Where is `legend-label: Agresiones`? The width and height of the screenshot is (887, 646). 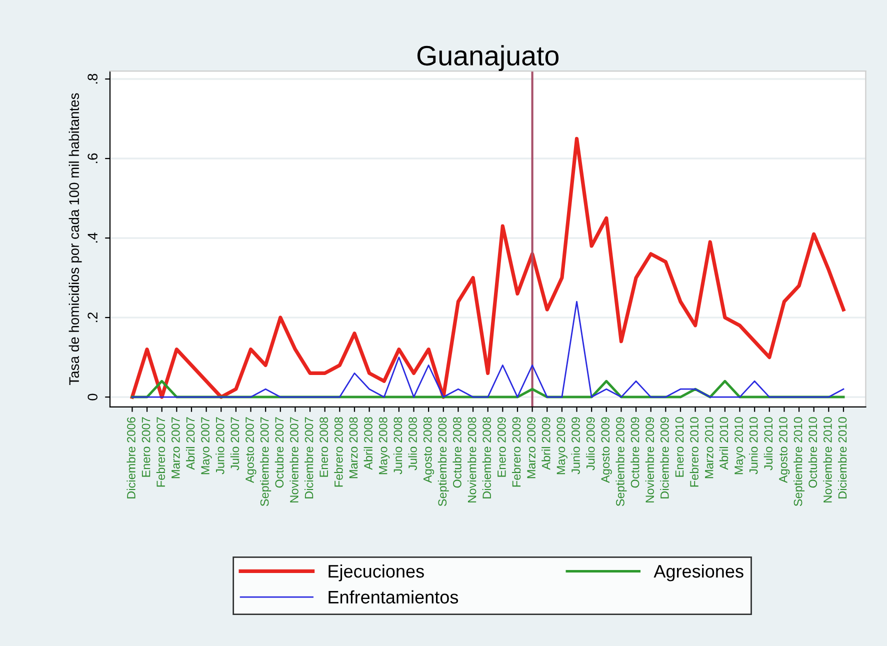
legend-label: Agresiones is located at coordinates (699, 573).